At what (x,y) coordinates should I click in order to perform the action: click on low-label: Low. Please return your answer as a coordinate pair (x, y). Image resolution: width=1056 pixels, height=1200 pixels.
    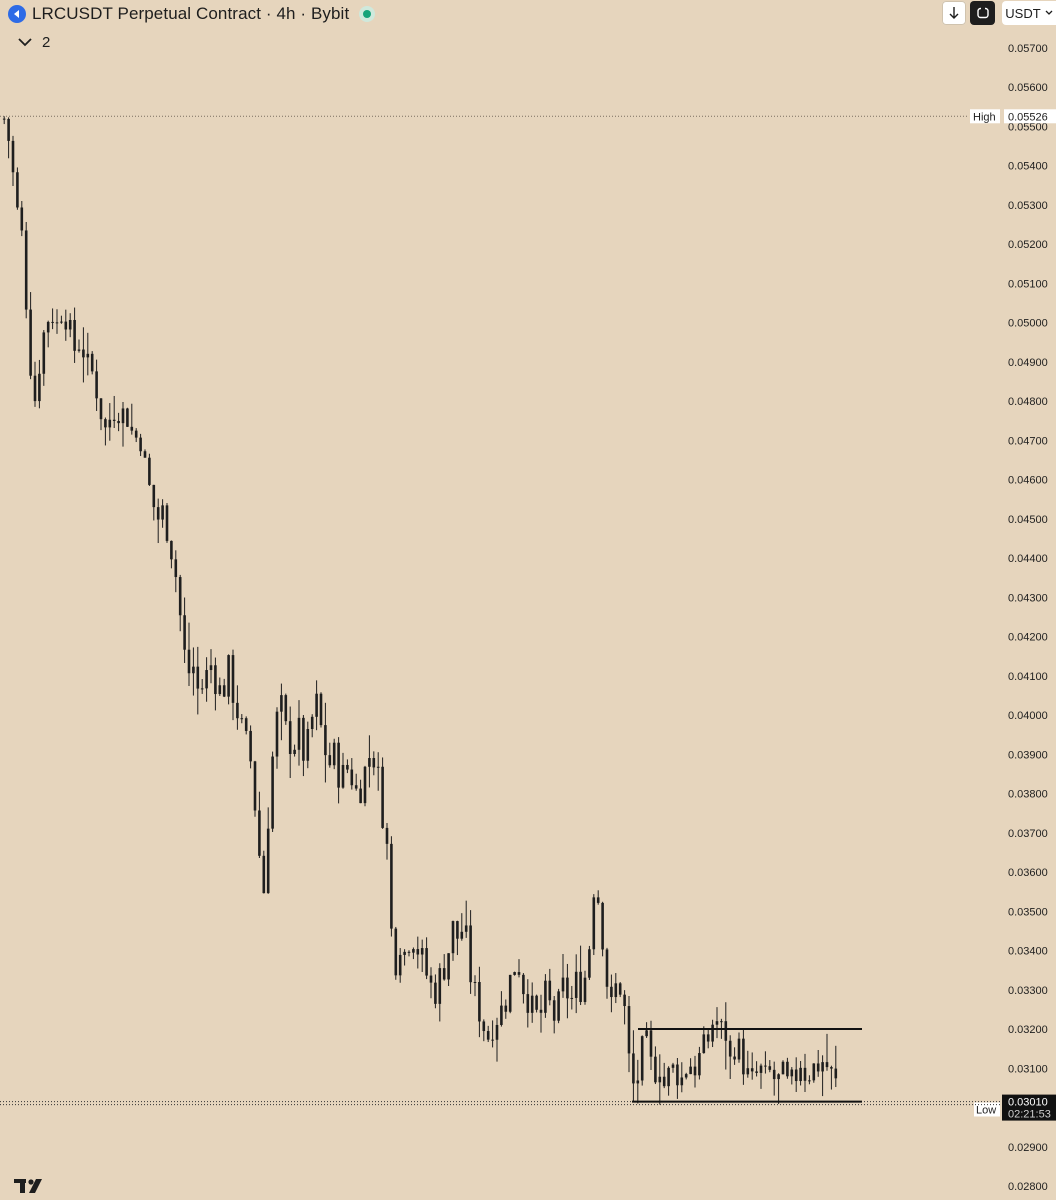
    Looking at the image, I should click on (986, 1110).